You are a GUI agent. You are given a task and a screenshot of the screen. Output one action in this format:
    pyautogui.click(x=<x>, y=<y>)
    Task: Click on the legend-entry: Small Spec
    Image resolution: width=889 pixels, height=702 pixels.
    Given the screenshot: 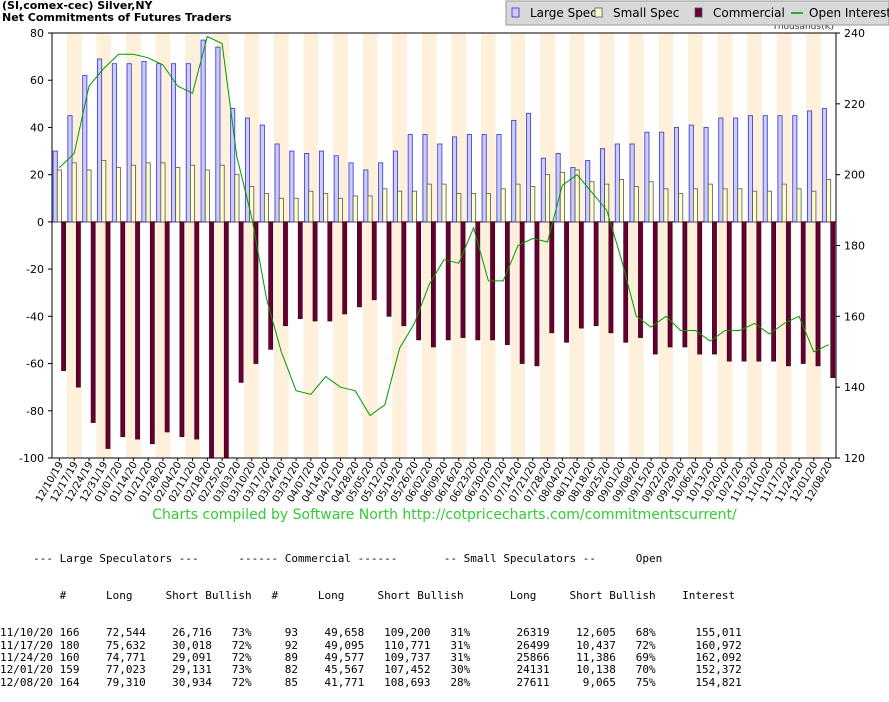 What is the action you would take?
    pyautogui.click(x=636, y=13)
    